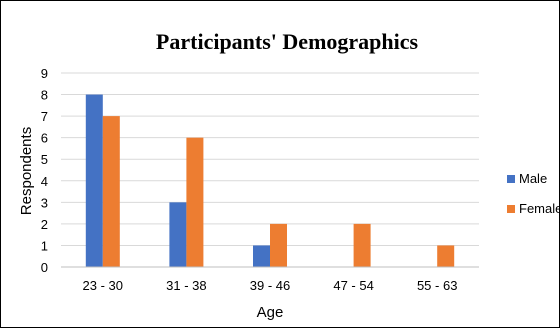  What do you see at coordinates (437, 285) in the screenshot?
I see `x-tick-label: 55 - 63` at bounding box center [437, 285].